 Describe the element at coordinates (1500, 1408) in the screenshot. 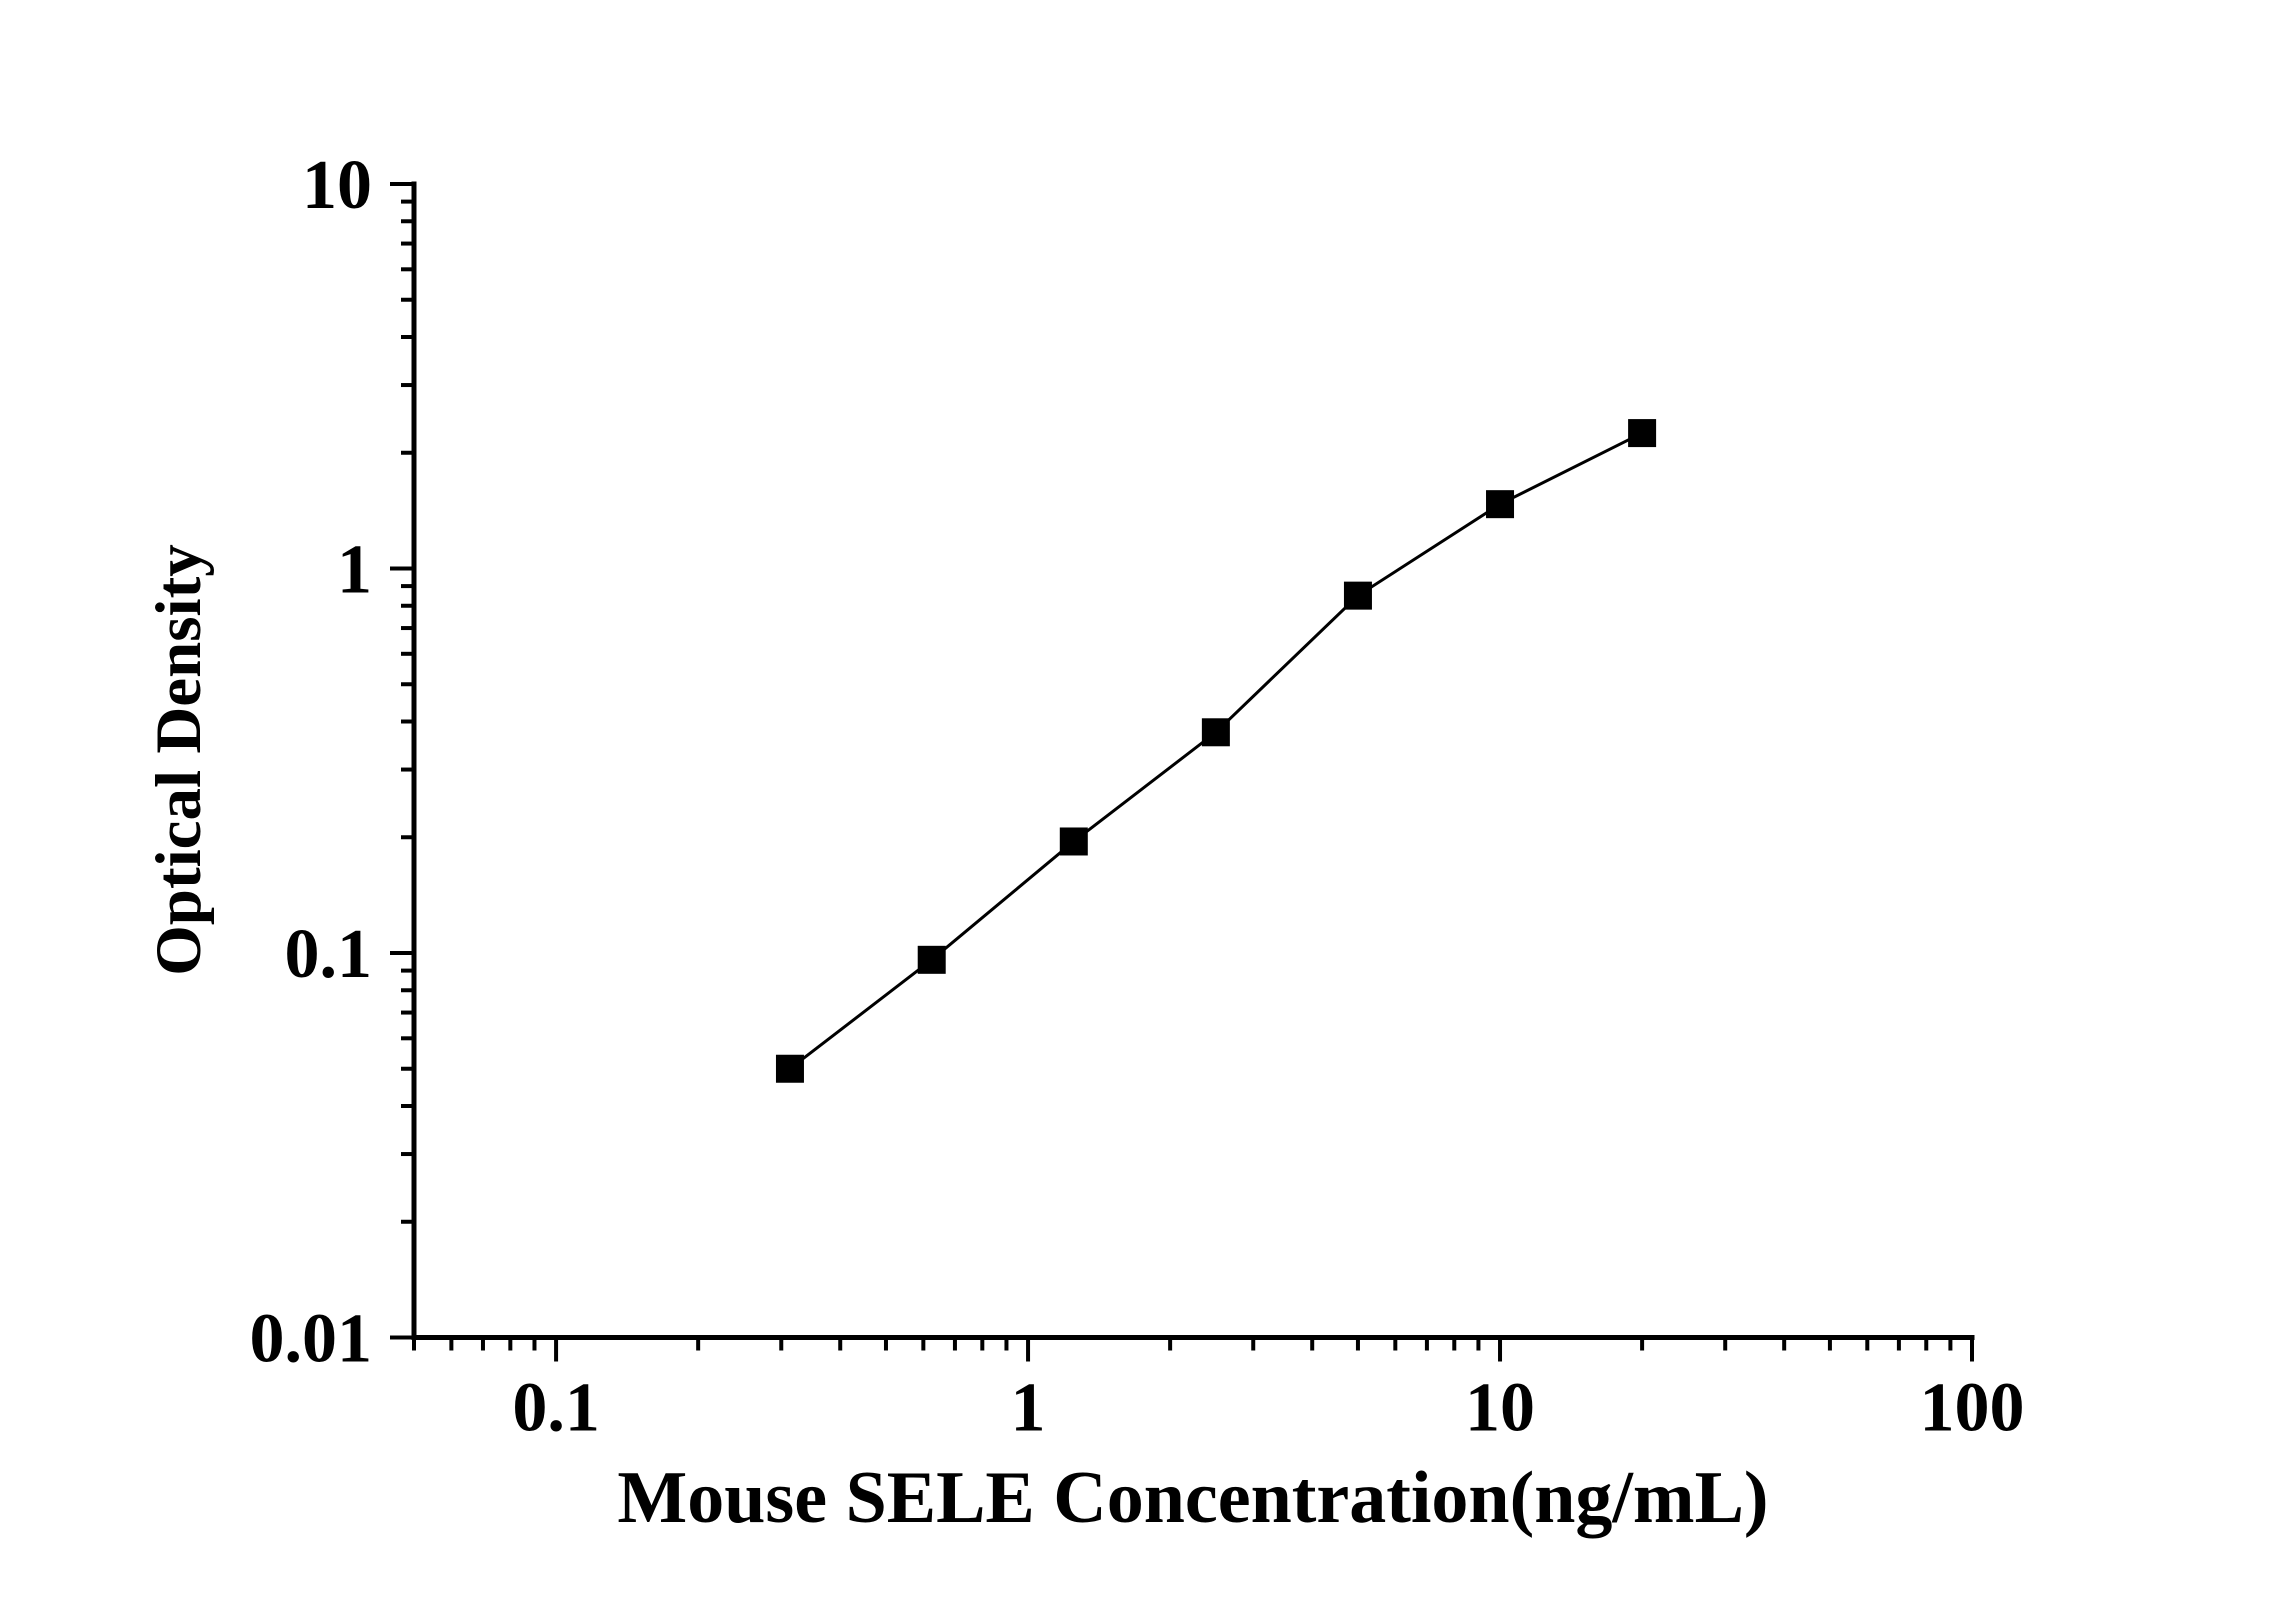

I see `x-tick-label: 10` at that location.